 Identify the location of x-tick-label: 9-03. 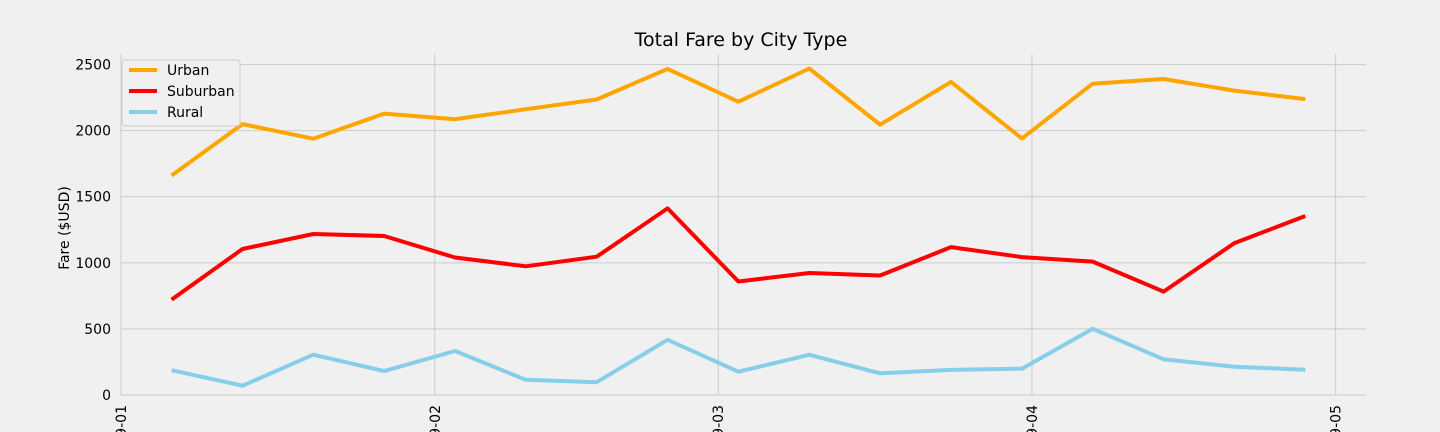
(719, 418).